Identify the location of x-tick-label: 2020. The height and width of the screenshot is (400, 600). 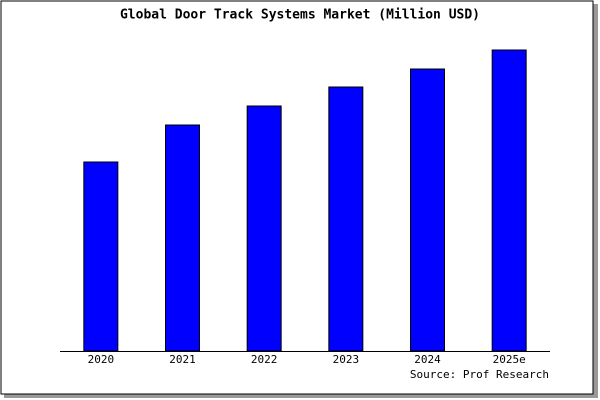
(101, 359).